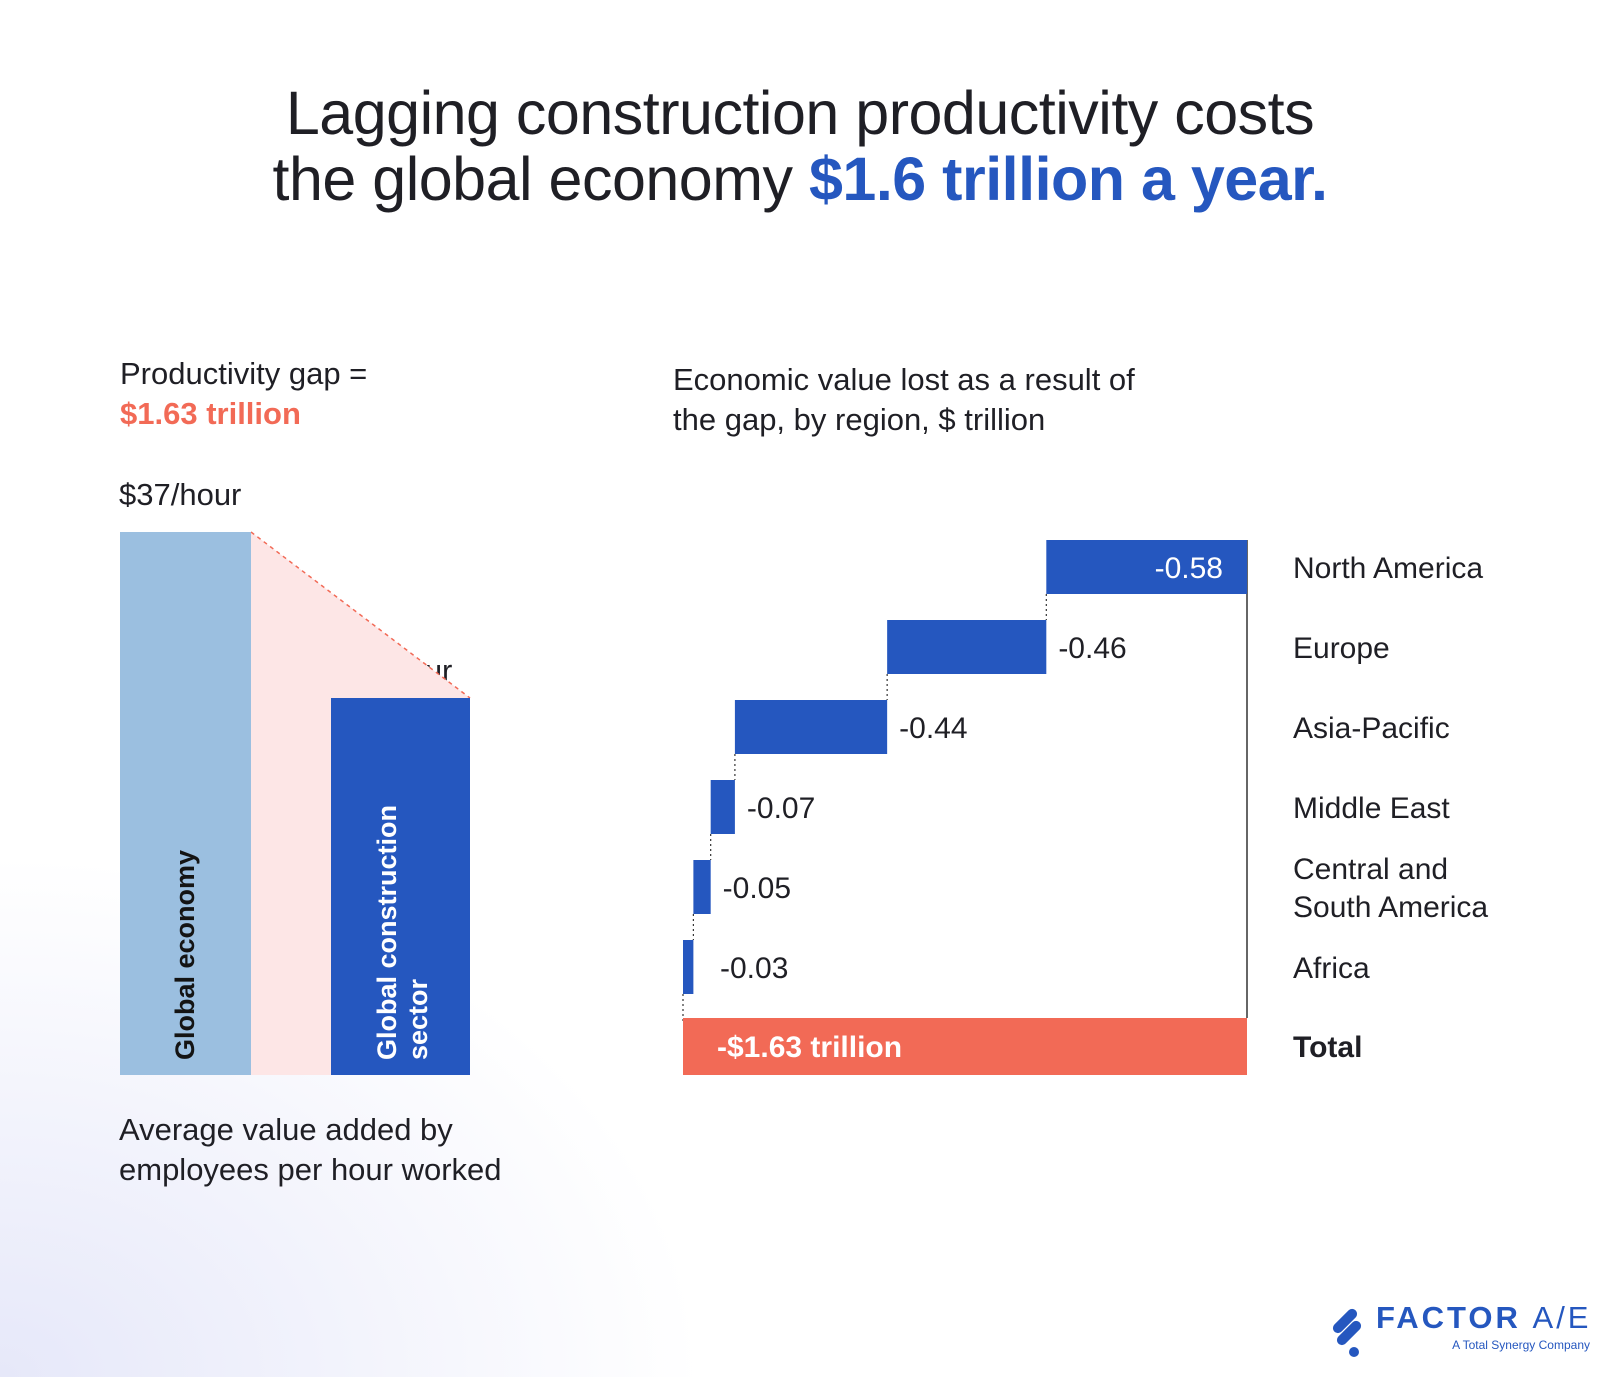  I want to click on headline-line-1: Lagging construction productivity costs, so click(800, 113).